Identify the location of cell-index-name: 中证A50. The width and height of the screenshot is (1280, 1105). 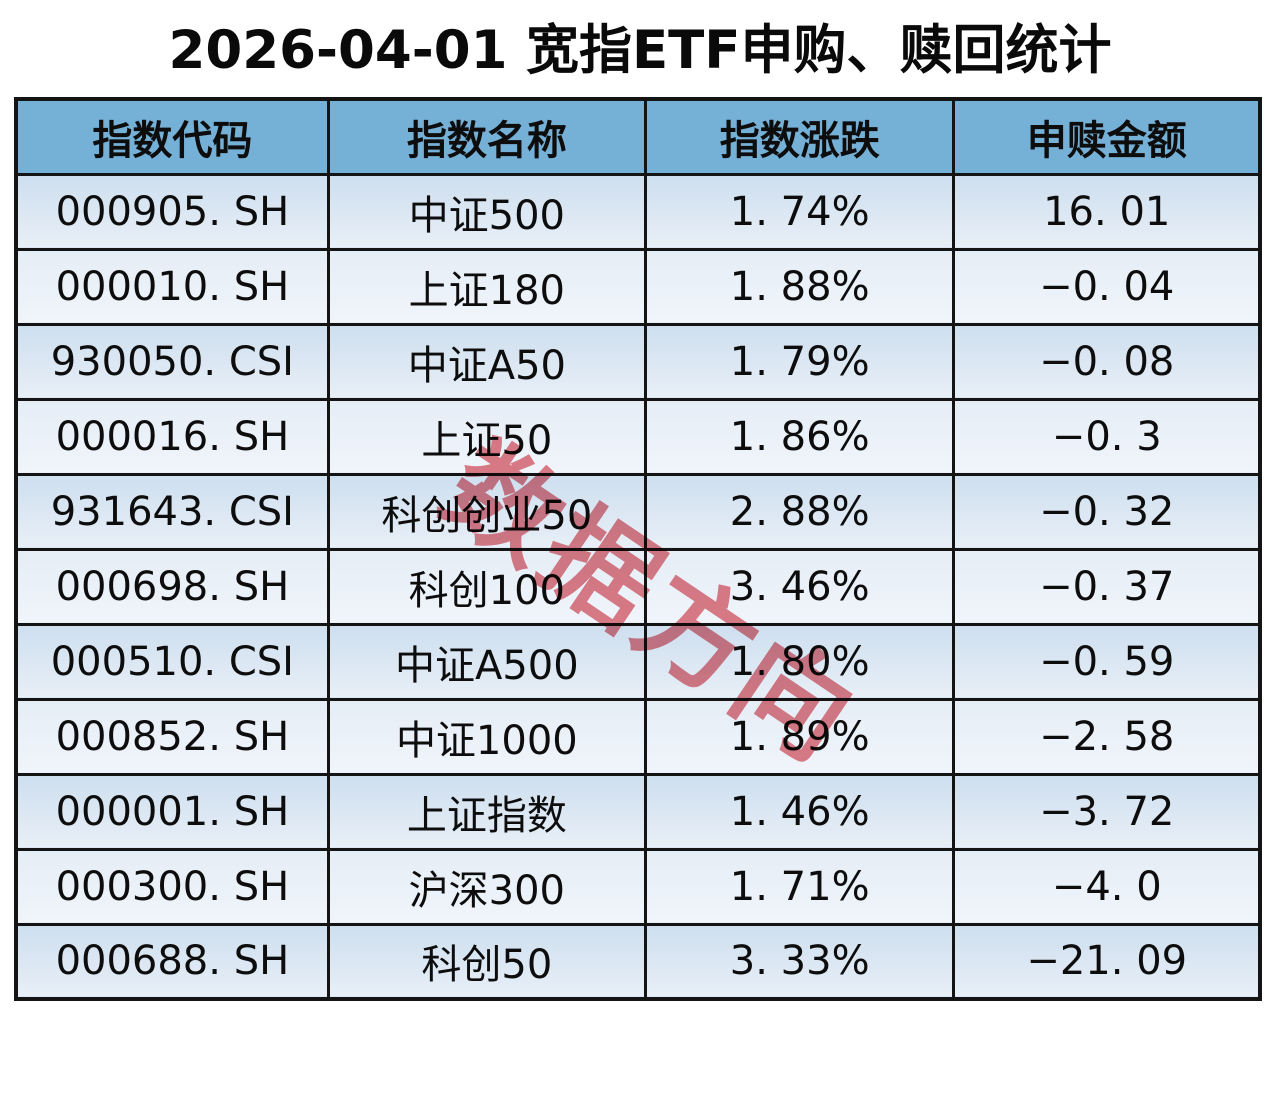
(486, 361).